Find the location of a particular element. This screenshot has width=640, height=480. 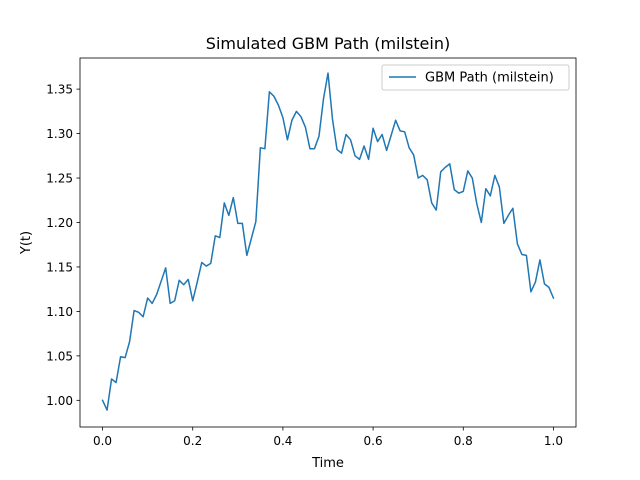

y-axis-ticks: 1.00 1.05 1.10 1.15 1.20 1.25 1.30 1.35 is located at coordinates (63, 245).